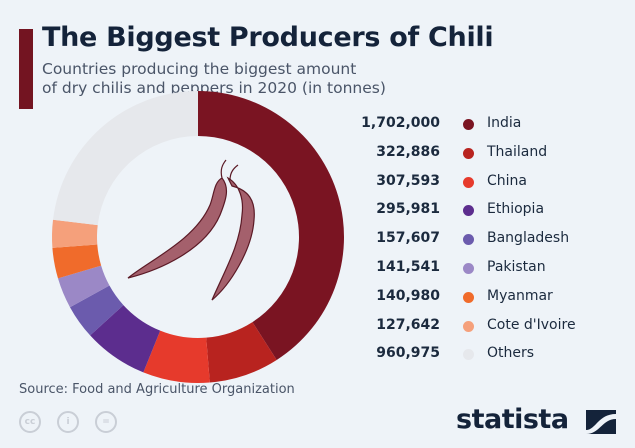  What do you see at coordinates (106, 422) in the screenshot?
I see `cc-nd-icon: =` at bounding box center [106, 422].